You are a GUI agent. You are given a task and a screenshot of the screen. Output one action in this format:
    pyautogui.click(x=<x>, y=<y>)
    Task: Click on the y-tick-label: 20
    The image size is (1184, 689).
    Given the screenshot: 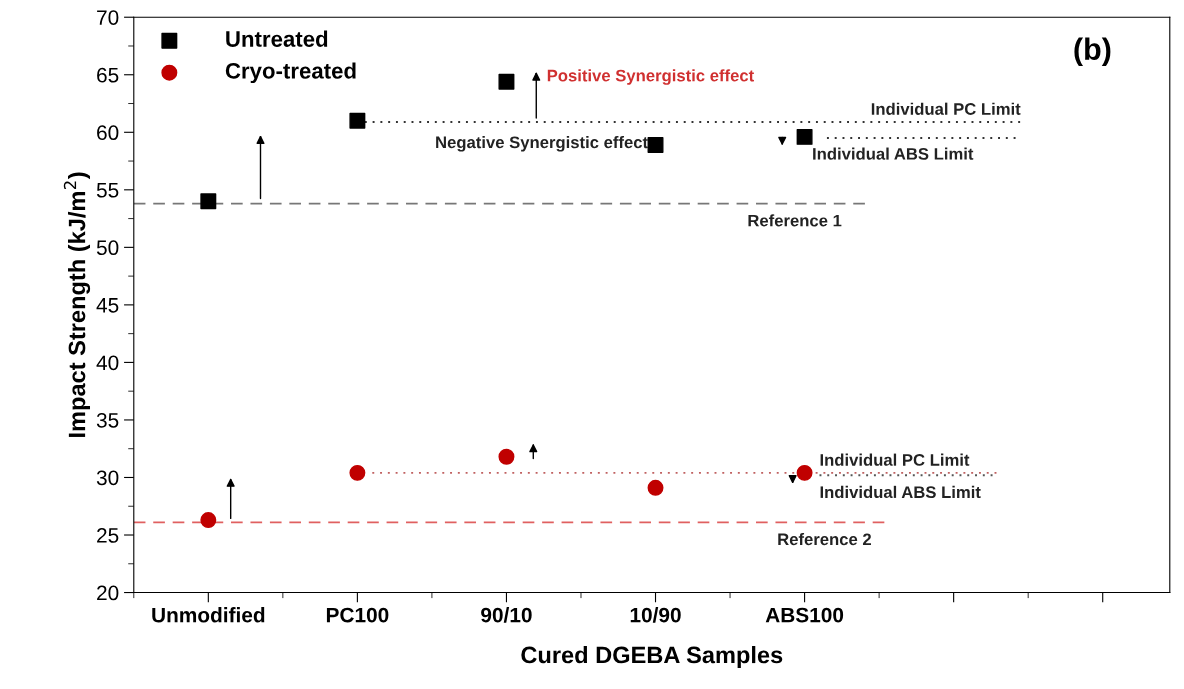 What is the action you would take?
    pyautogui.click(x=108, y=593)
    